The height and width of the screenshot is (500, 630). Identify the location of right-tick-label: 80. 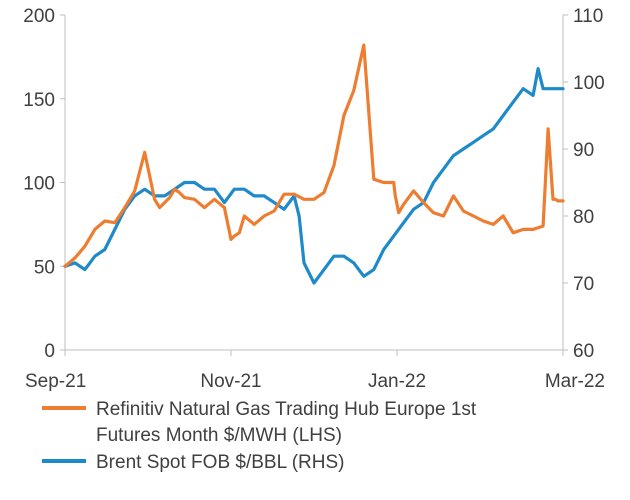
(583, 217).